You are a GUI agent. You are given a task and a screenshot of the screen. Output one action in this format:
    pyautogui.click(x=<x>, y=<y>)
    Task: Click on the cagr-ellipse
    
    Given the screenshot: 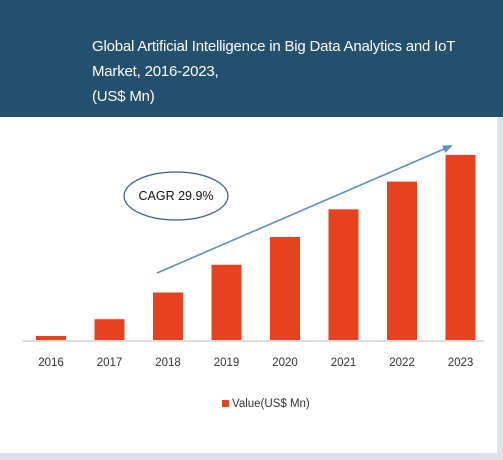 What is the action you would take?
    pyautogui.click(x=176, y=196)
    